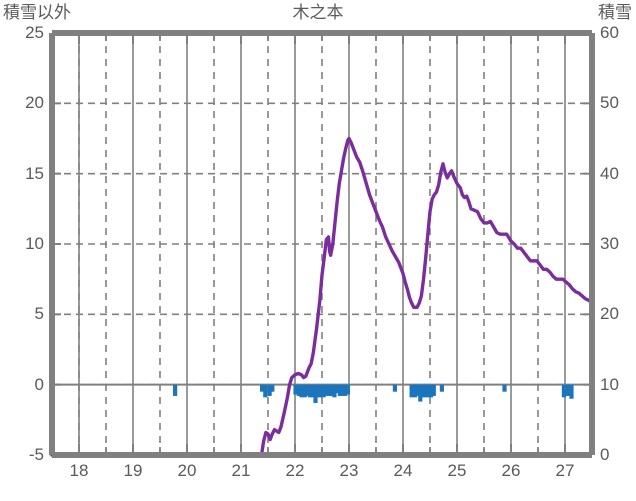 The width and height of the screenshot is (636, 501). Describe the element at coordinates (133, 470) in the screenshot. I see `x-axis-tick-label: 19` at that location.